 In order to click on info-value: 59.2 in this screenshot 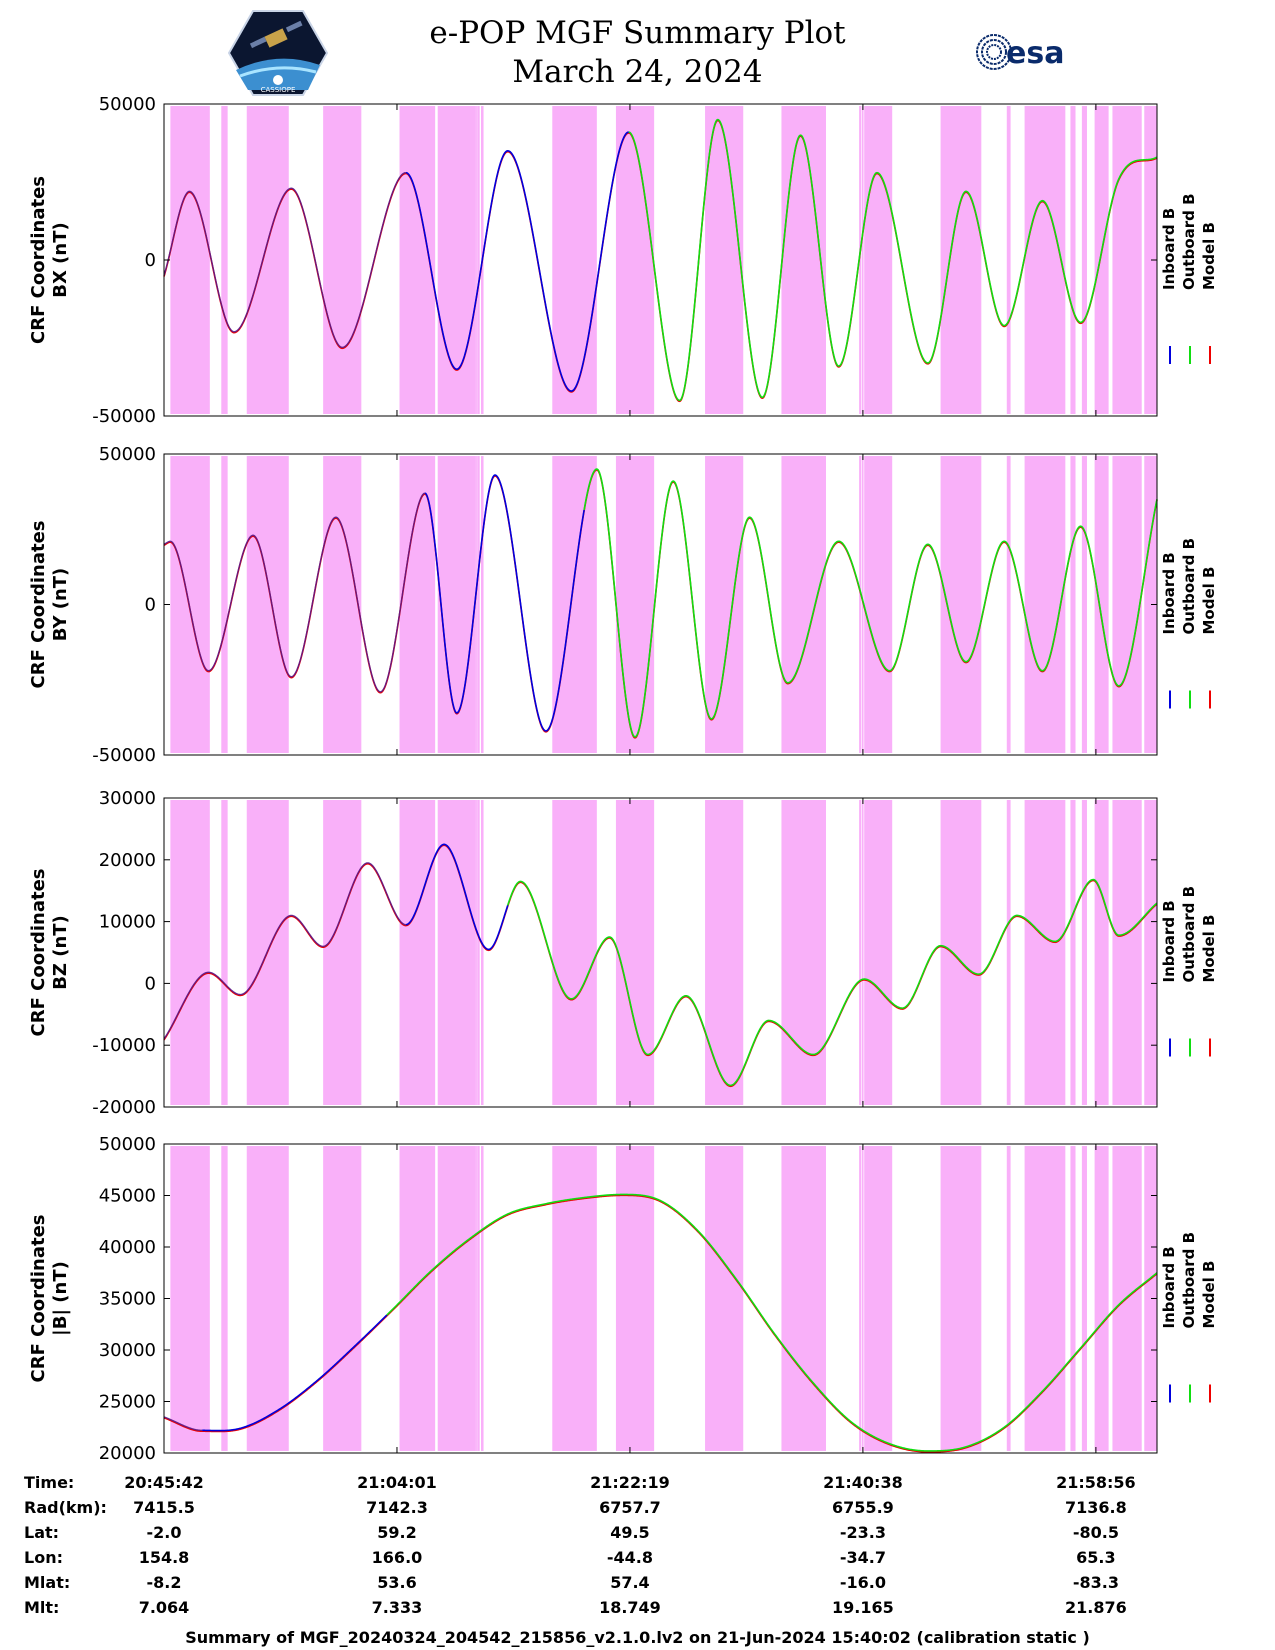, I will do `click(397, 1532)`.